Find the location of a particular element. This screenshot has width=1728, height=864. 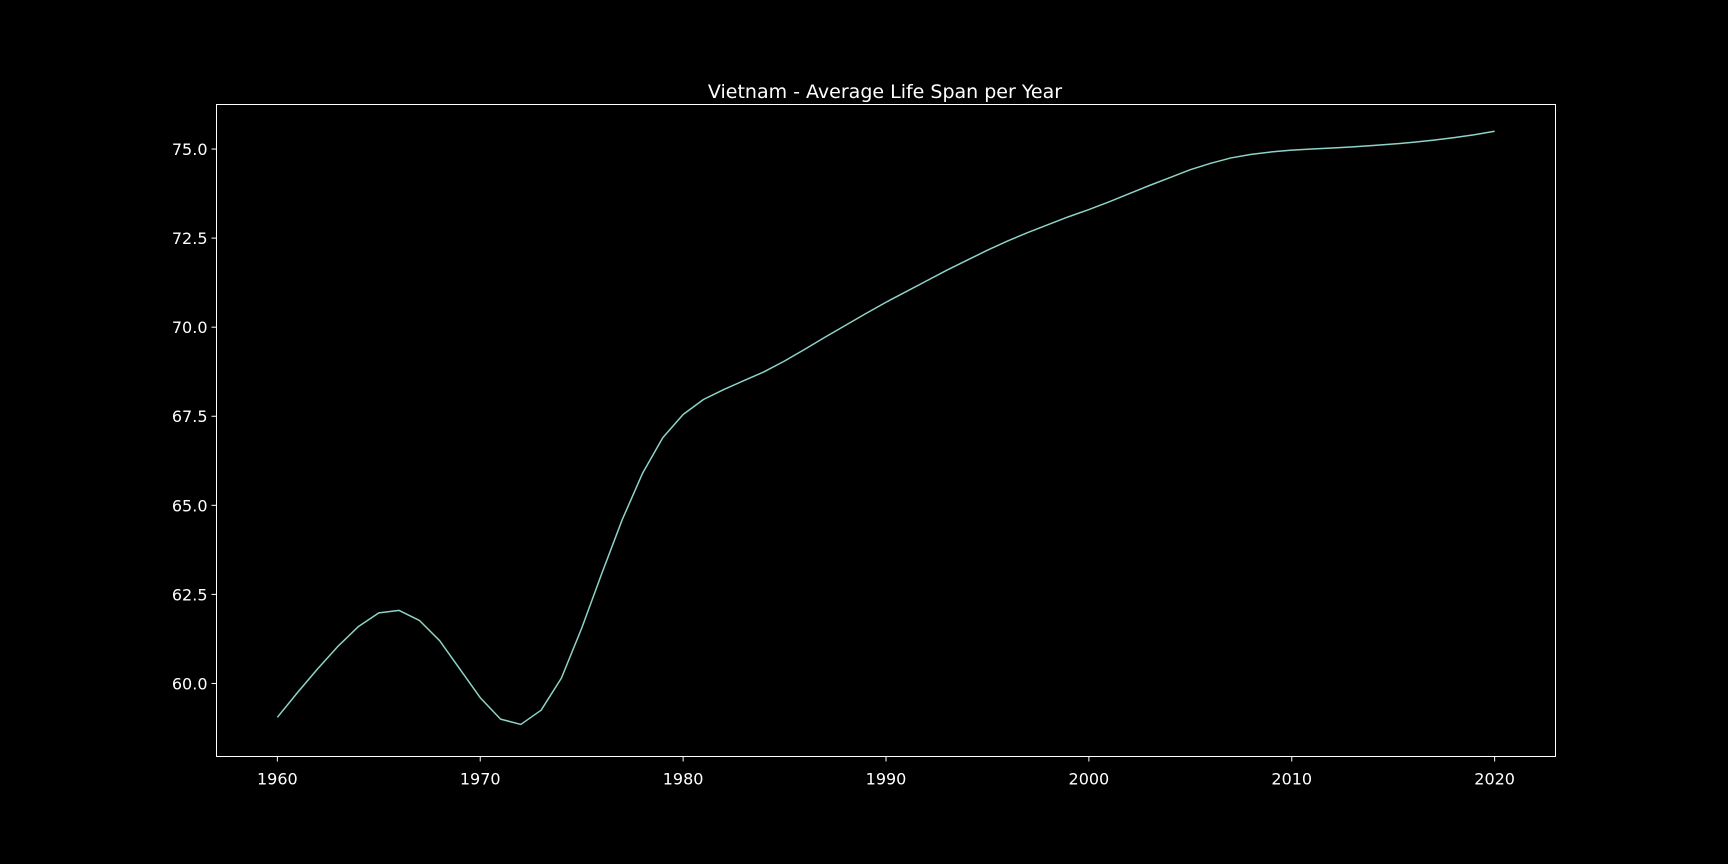

x-tick-label: 2020 is located at coordinates (1494, 779).